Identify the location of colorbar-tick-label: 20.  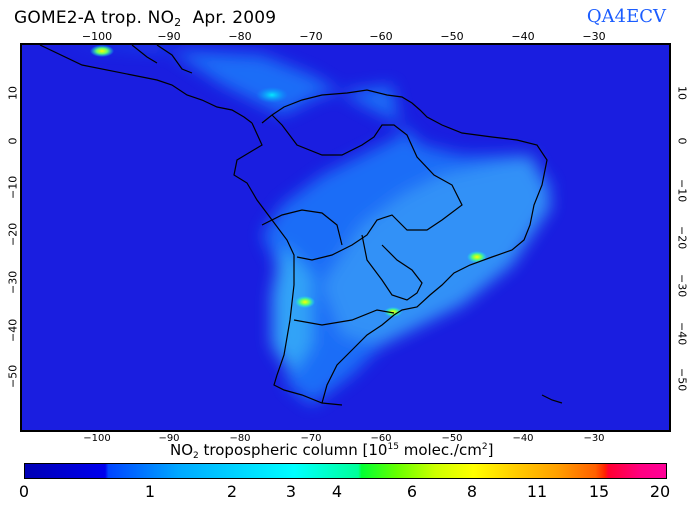
(660, 491).